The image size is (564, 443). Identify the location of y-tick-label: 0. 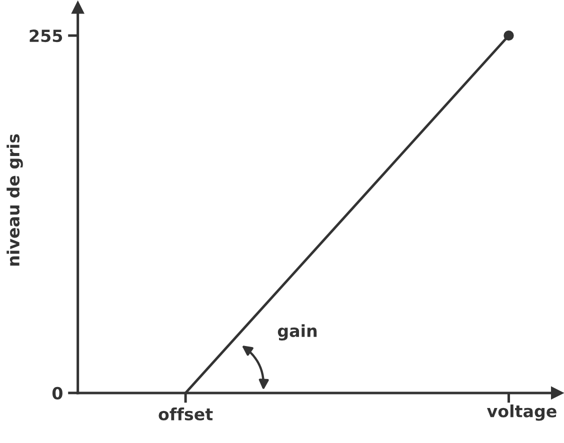
(57, 393).